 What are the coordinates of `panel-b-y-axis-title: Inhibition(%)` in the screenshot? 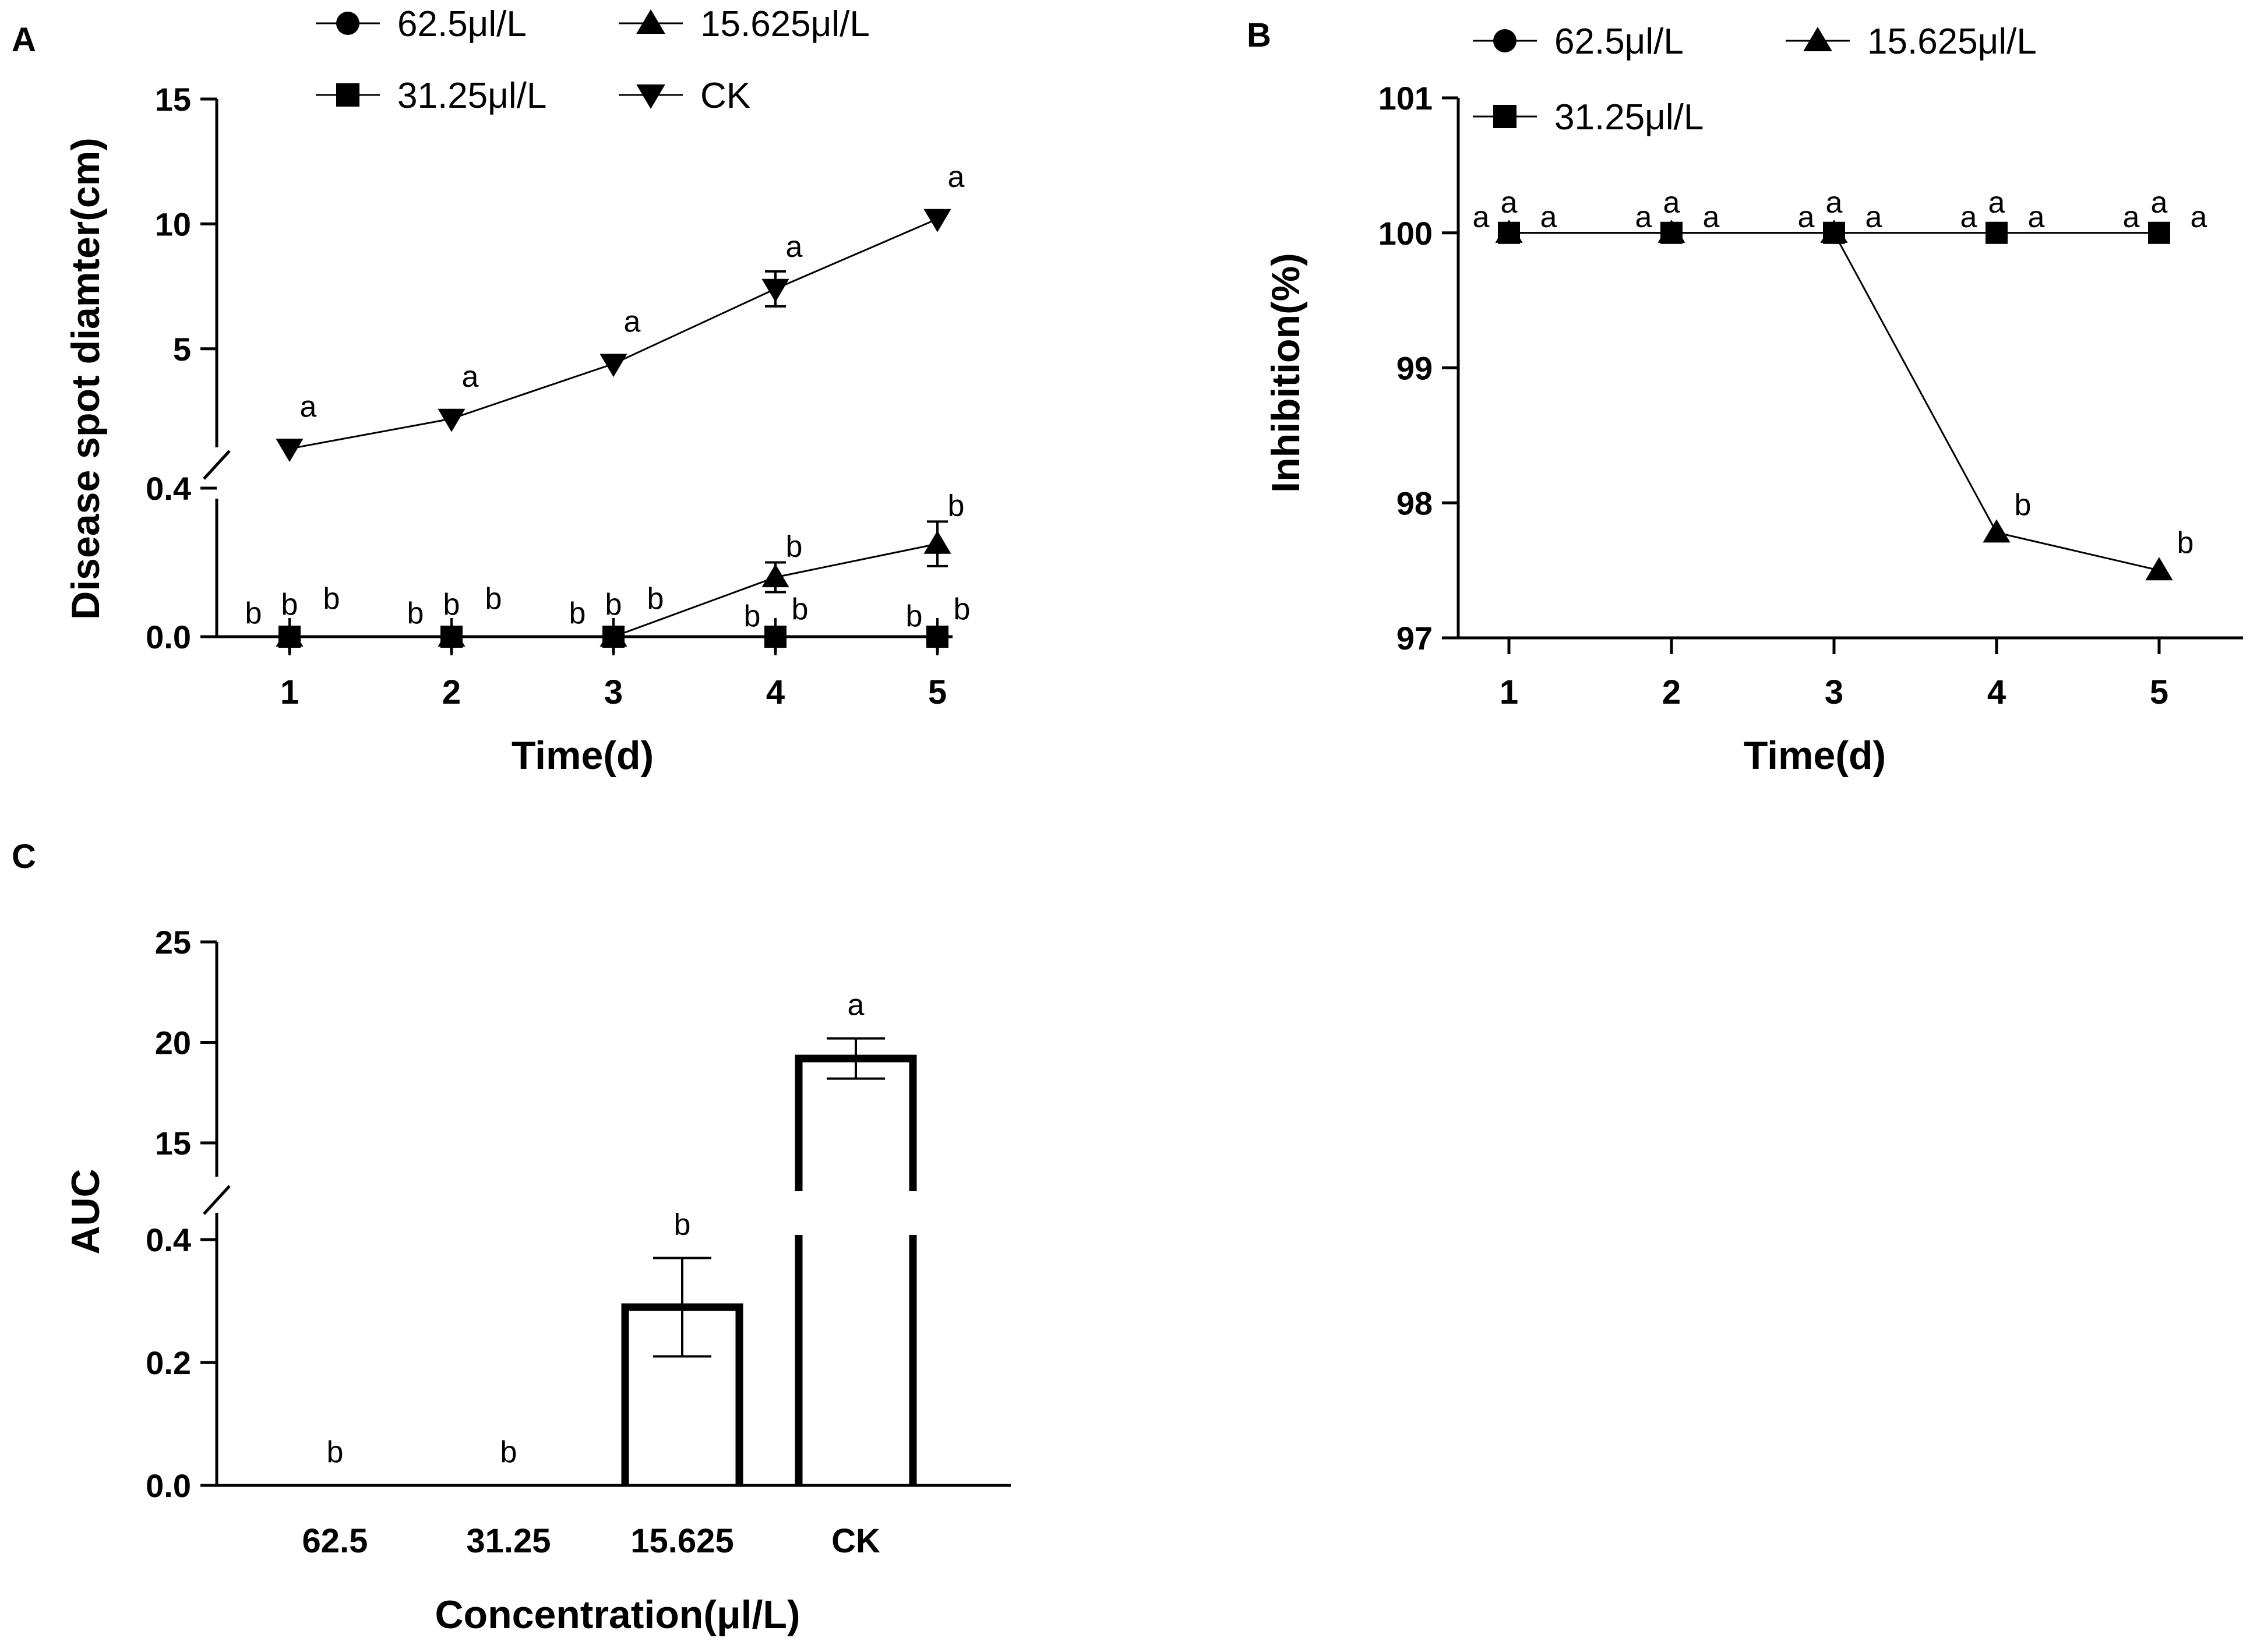 It's located at (1286, 373).